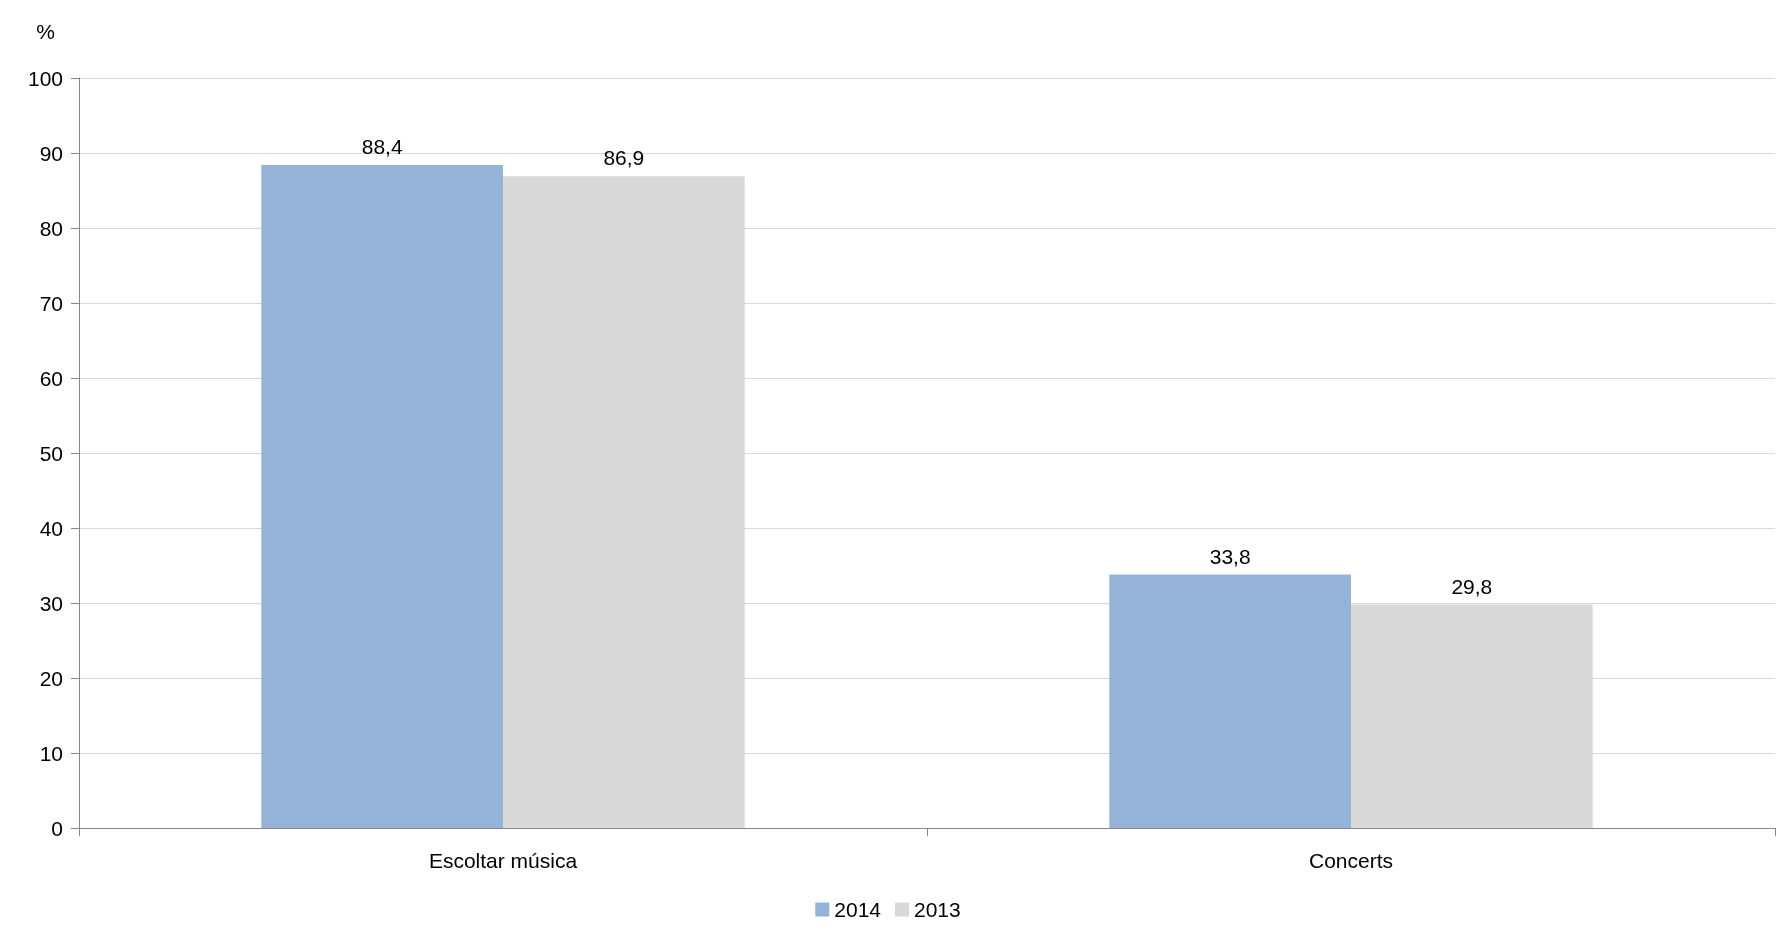 The height and width of the screenshot is (931, 1776). I want to click on y-tick-label: 0, so click(57, 828).